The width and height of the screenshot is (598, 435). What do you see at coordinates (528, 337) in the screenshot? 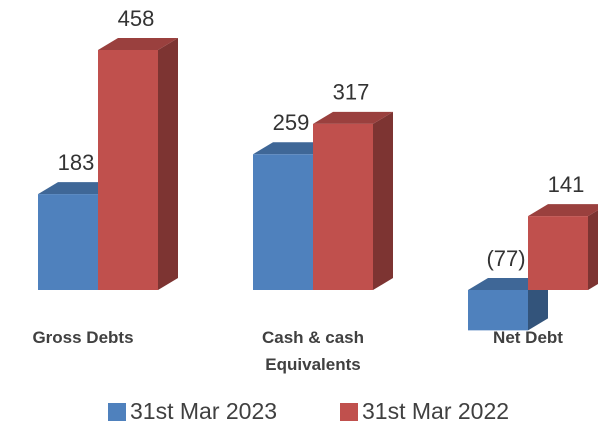
I see `category-label: Net Debt` at bounding box center [528, 337].